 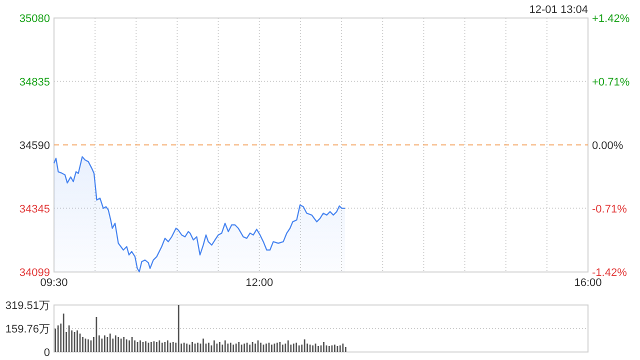 What do you see at coordinates (588, 283) in the screenshot?
I see `x-tick-label: 16:00` at bounding box center [588, 283].